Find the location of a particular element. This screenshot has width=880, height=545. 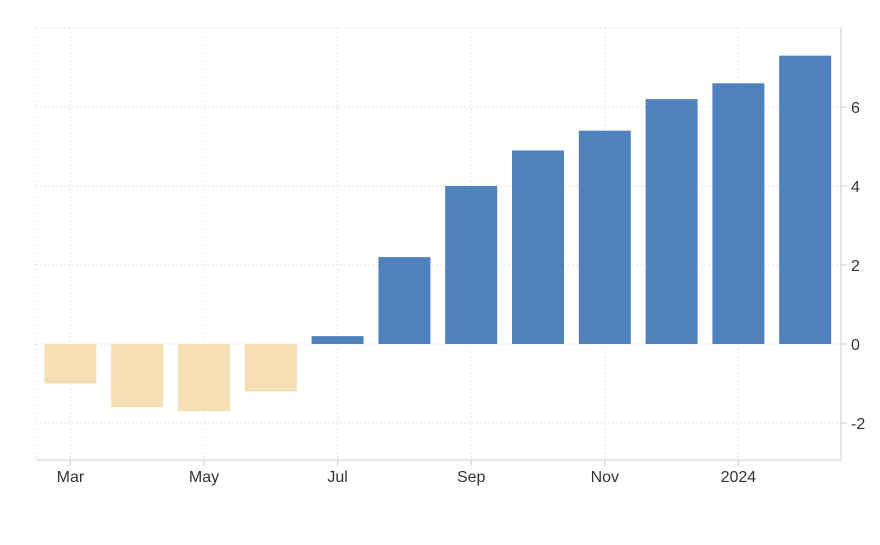

y-tick-label: -2 is located at coordinates (858, 424).